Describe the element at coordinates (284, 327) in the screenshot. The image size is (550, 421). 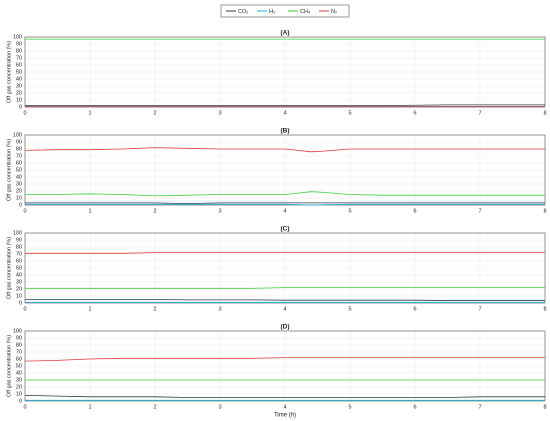
I see `panel-title: (D)` at that location.